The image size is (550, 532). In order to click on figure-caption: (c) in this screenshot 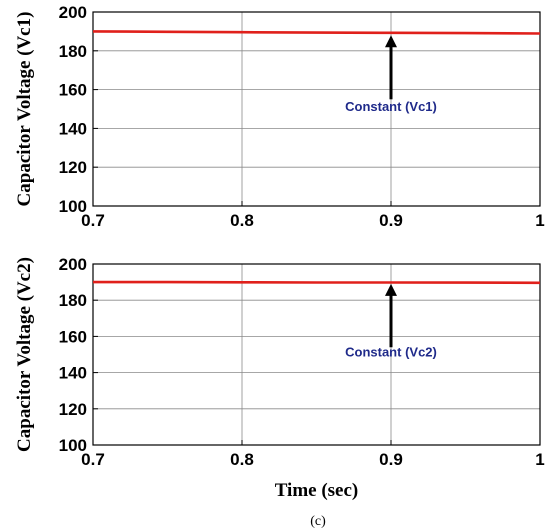, I will do `click(318, 521)`.